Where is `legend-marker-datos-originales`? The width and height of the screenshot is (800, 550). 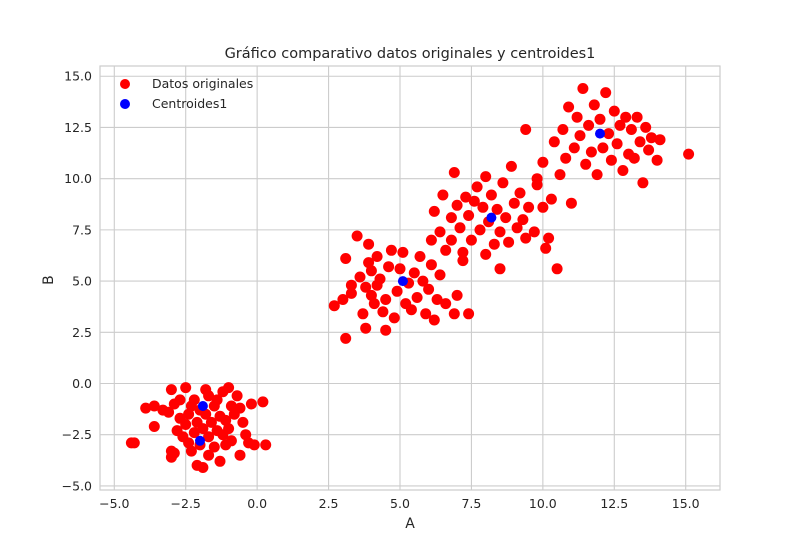
legend-marker-datos-originales is located at coordinates (125, 84).